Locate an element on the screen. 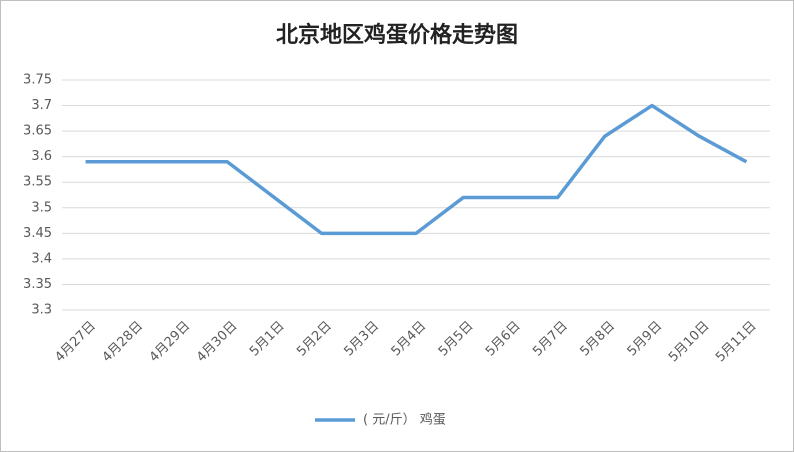  y-tick-label: 3.45 is located at coordinates (37, 233).